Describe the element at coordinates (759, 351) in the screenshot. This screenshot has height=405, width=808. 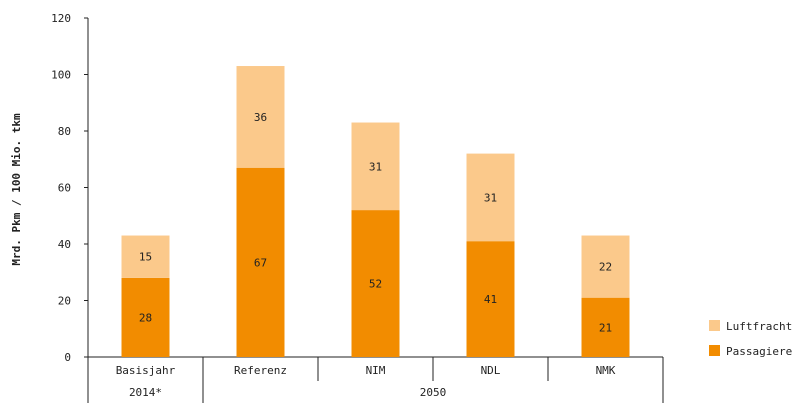
I see `legend-label-passagiere: Passagiere` at that location.